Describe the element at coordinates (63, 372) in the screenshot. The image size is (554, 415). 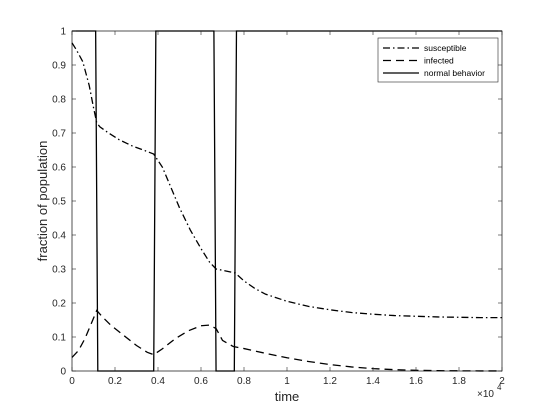
I see `y-tick-label: 0` at that location.